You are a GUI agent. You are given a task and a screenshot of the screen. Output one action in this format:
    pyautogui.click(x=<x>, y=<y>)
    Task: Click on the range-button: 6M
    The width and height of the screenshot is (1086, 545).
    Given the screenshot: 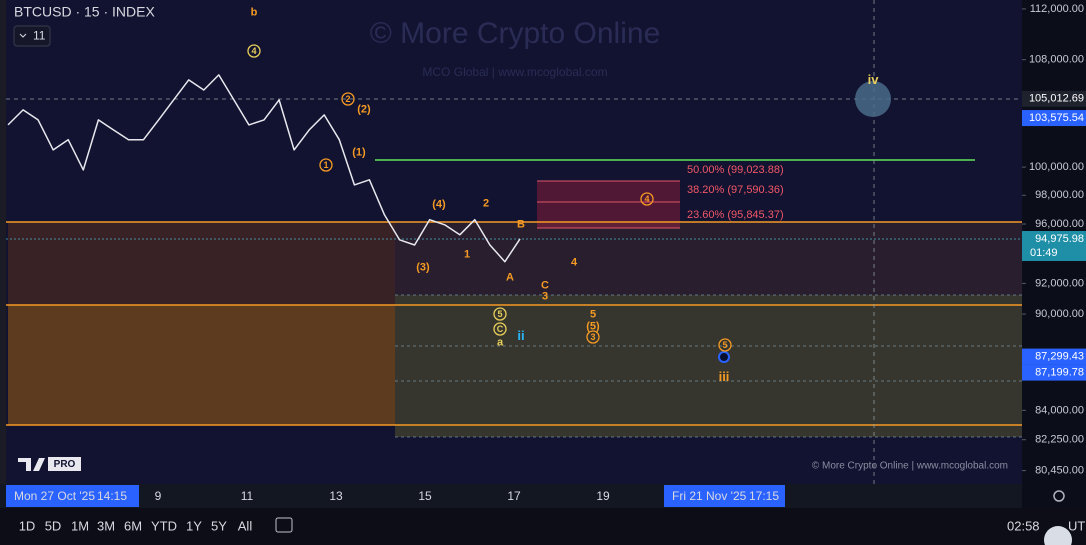 What is the action you would take?
    pyautogui.click(x=133, y=525)
    